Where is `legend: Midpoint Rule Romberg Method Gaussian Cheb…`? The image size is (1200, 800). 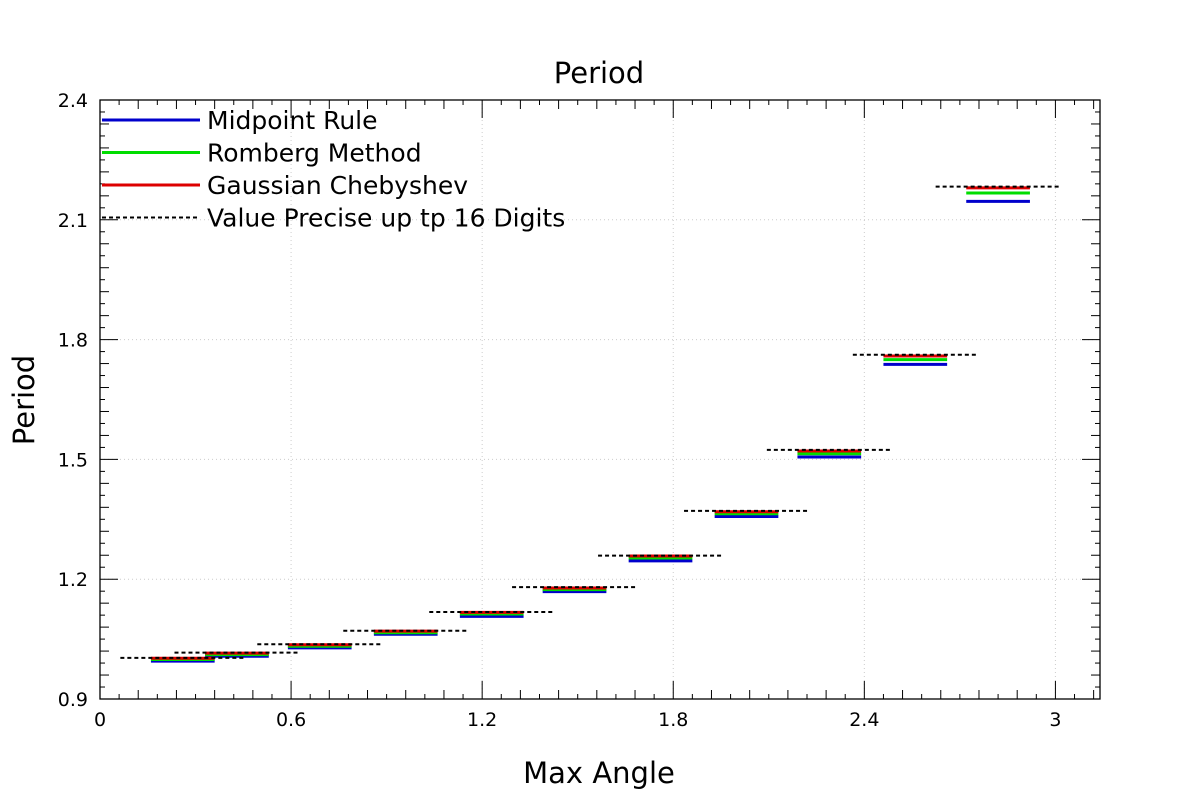 legend: Midpoint Rule Romberg Method Gaussian Cheb… is located at coordinates (333, 169).